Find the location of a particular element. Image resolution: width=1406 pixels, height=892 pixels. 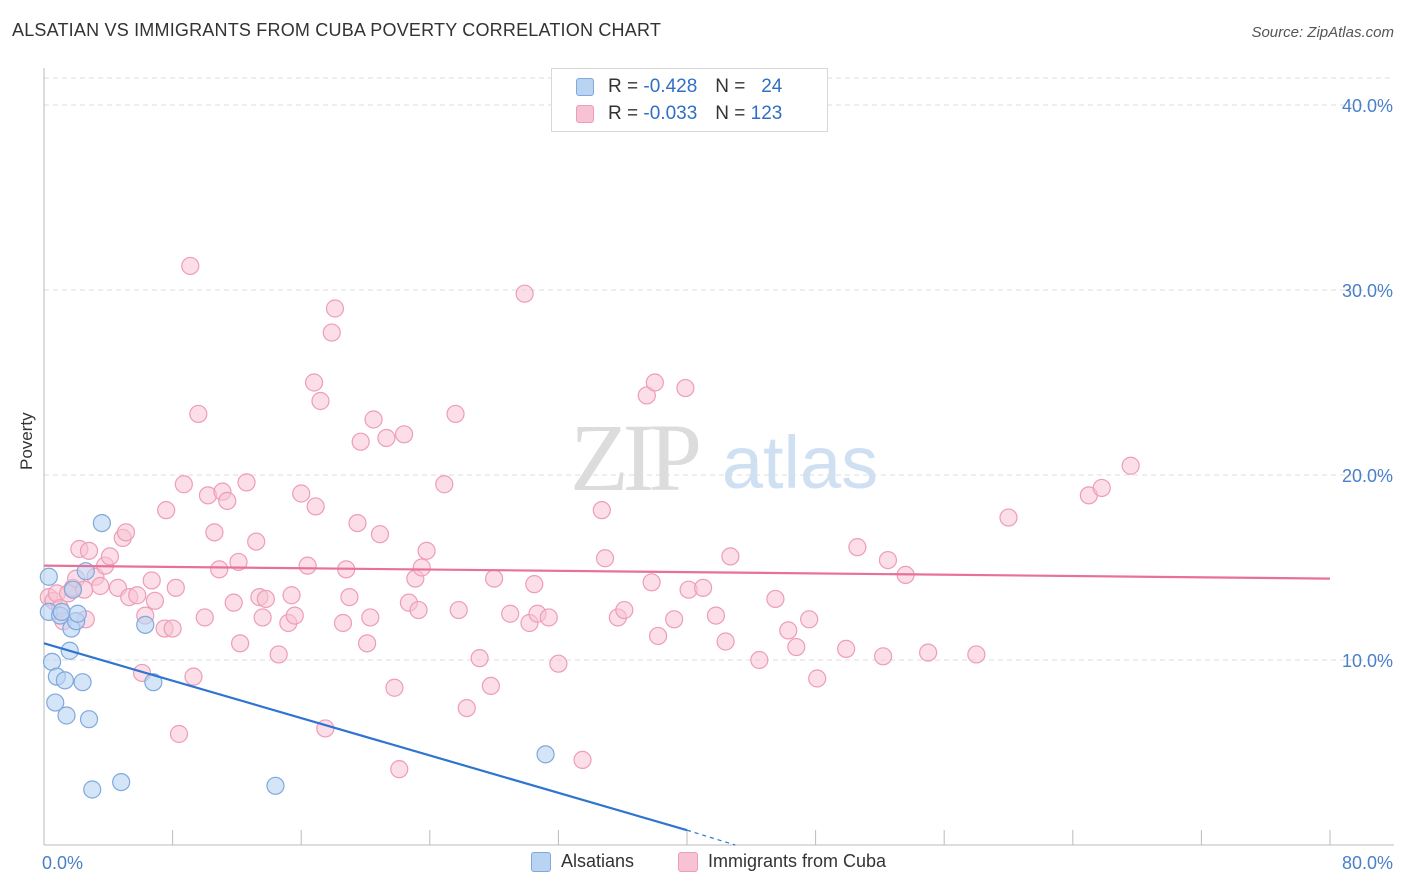

watermark-atlas: atlas is located at coordinates (800, 462).